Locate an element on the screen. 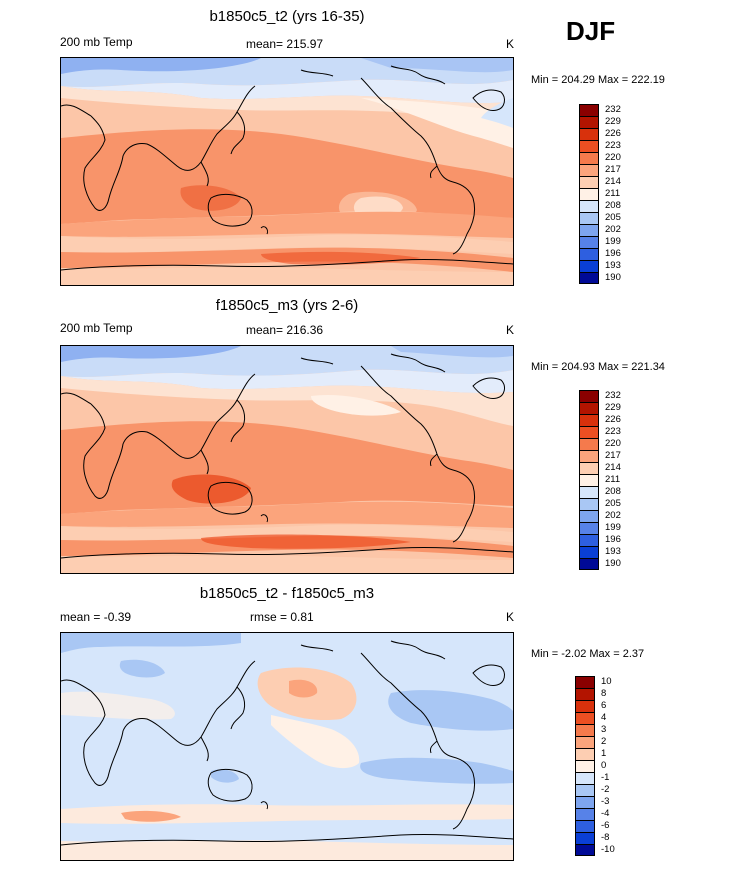  panel-3-mean: mean = -0.39 is located at coordinates (96, 617).